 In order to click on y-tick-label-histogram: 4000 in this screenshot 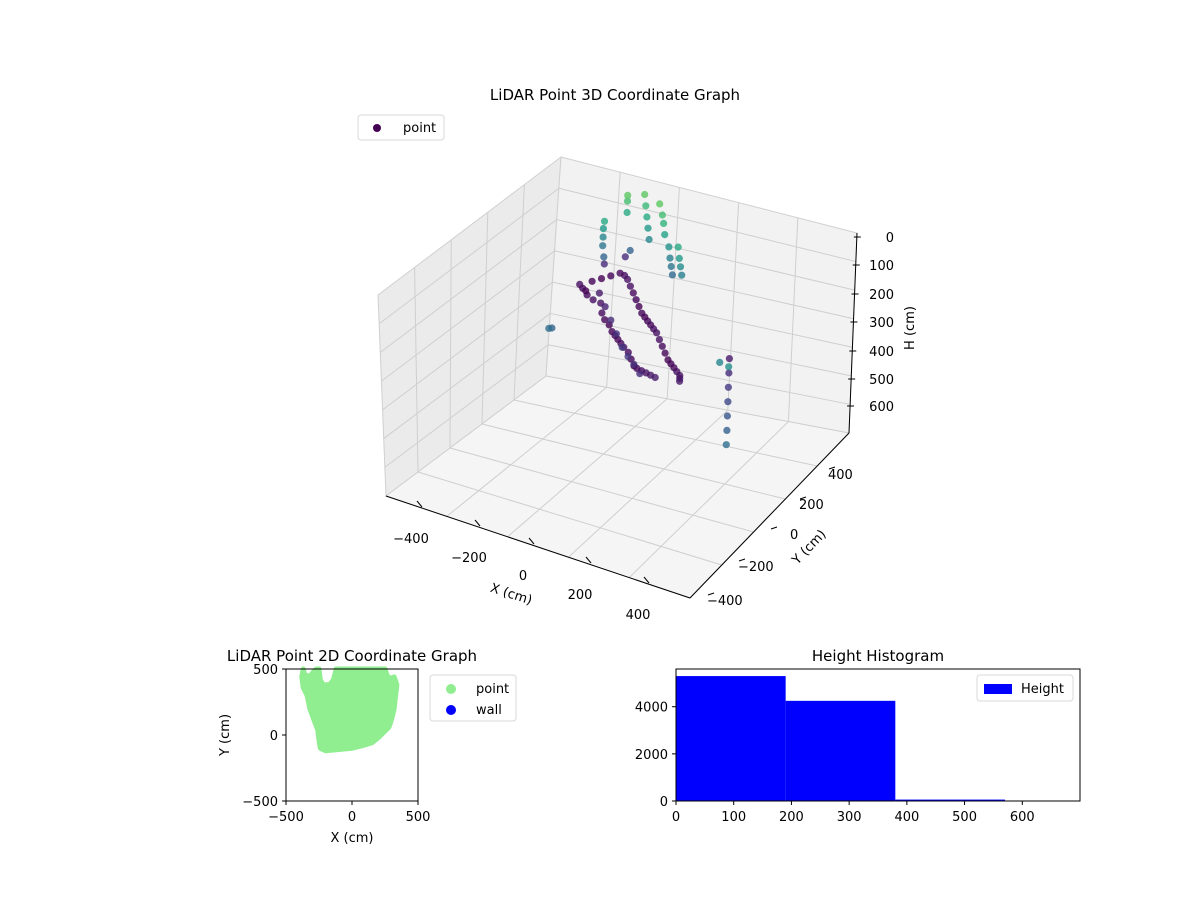, I will do `click(651, 708)`.